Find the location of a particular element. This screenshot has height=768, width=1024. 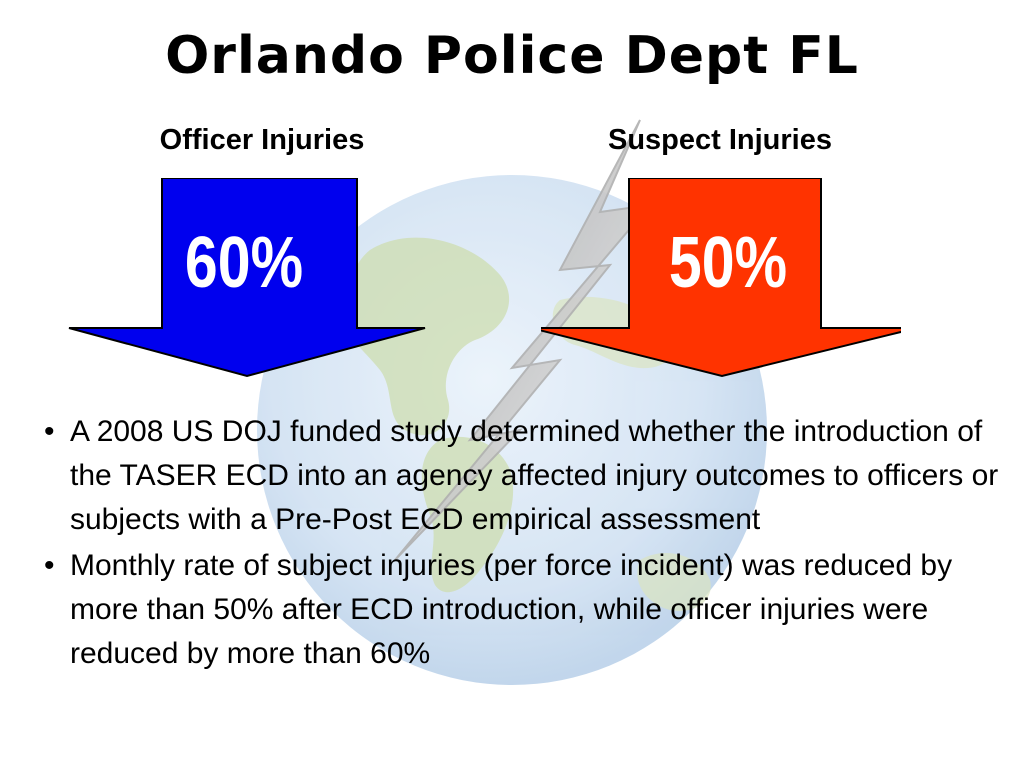

suspect-injuries-value: 50% is located at coordinates (728, 263).